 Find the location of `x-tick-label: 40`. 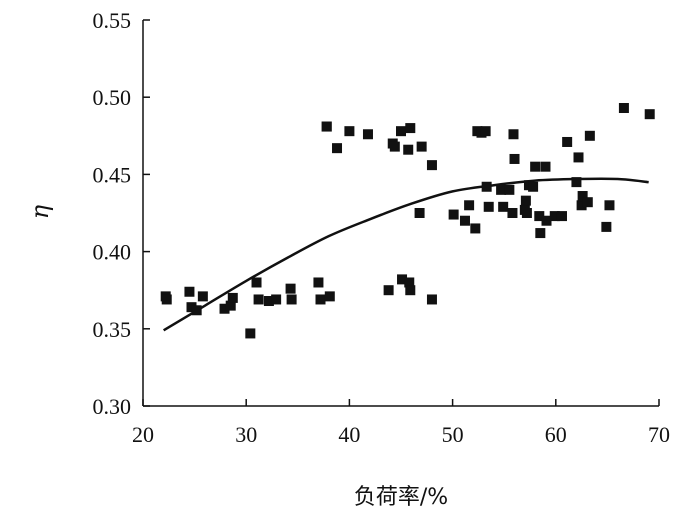

x-tick-label: 40 is located at coordinates (349, 434).